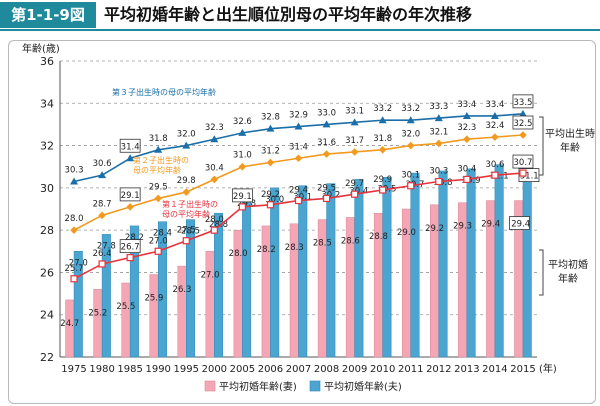 Image resolution: width=600 pixels, height=406 pixels. Describe the element at coordinates (130, 248) in the screenshot. I see `first-child-value-label: 26.7` at that location.